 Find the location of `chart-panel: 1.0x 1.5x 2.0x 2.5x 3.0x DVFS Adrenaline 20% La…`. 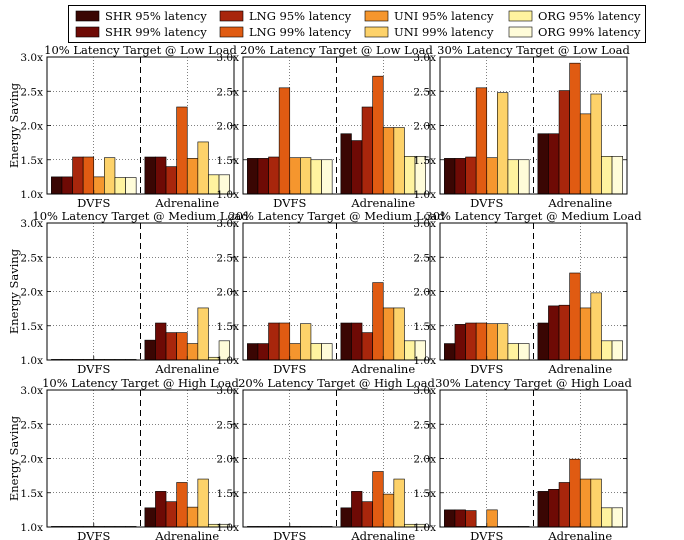

chart-panel: 1.0x 1.5x 2.0x 2.5x 3.0x DVFS Adrenaline 20% La… is located at coordinates (330, 292).